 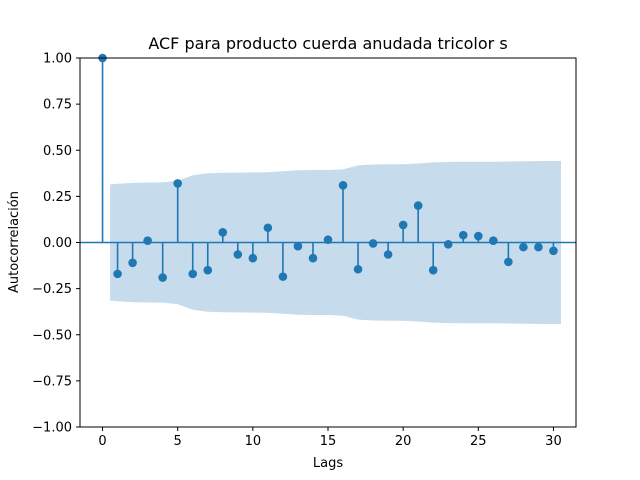 I want to click on y-tick-label: −0.50, so click(x=52, y=335).